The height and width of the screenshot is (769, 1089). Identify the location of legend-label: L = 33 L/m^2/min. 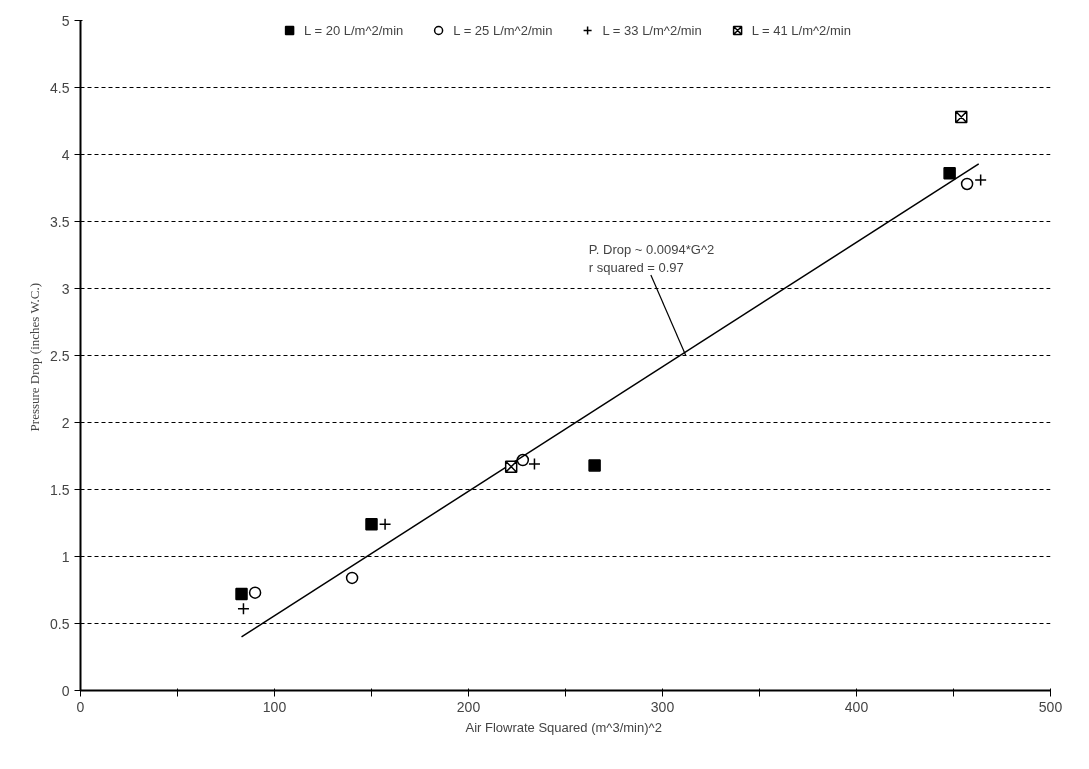
(652, 30).